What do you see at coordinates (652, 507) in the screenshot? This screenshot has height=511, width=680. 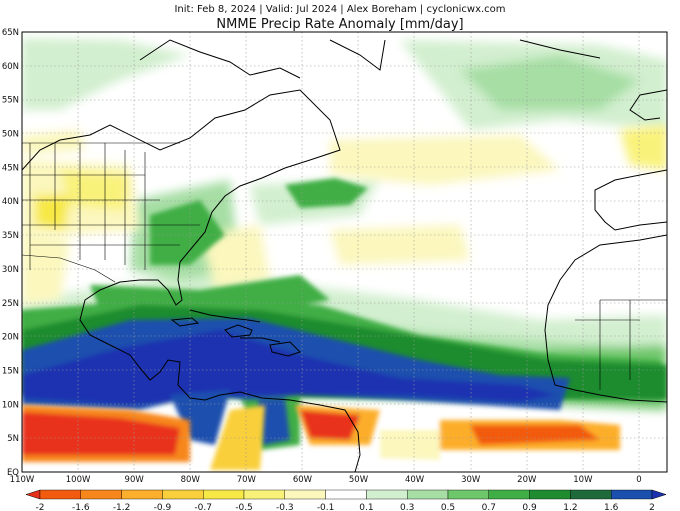 I see `colorbar-label: 2` at bounding box center [652, 507].